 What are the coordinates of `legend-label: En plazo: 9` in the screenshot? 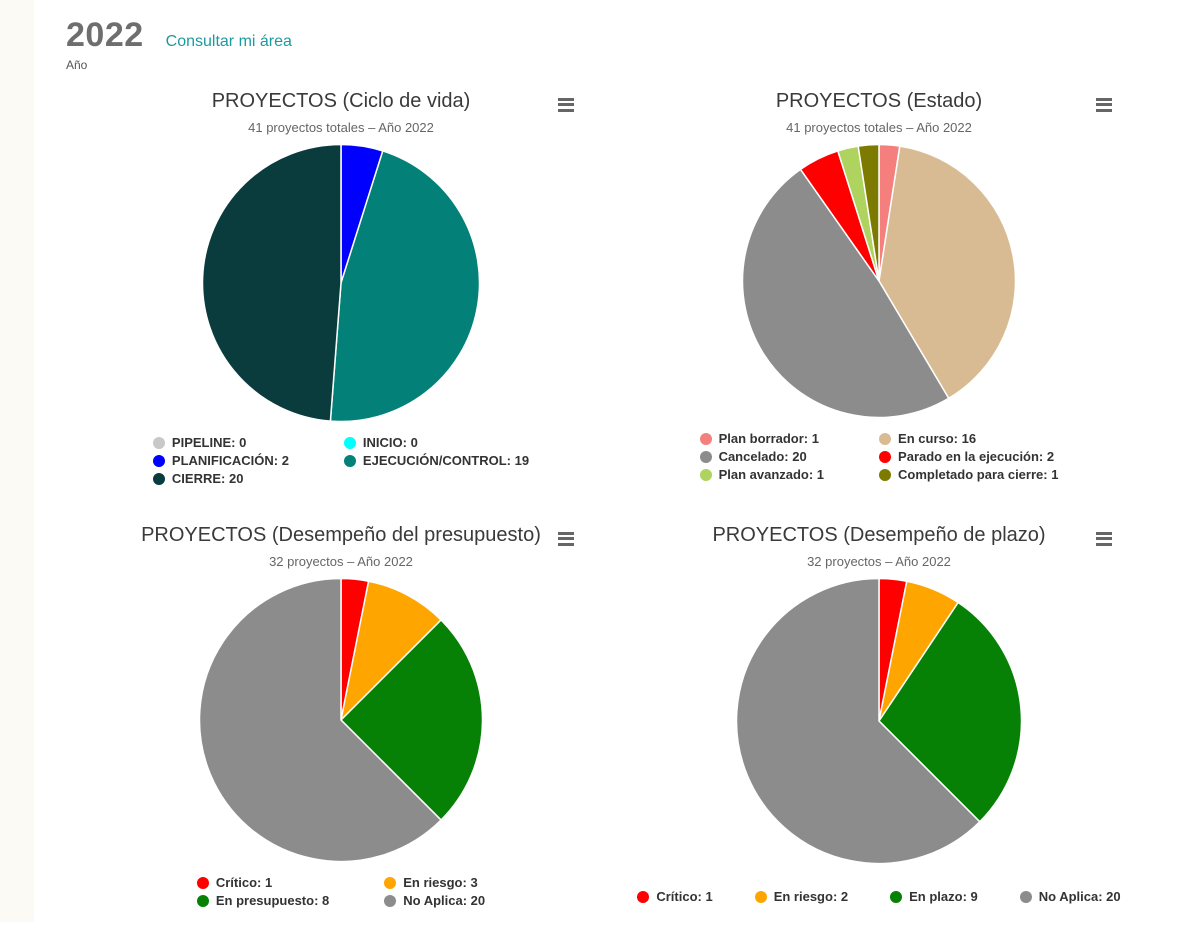 It's located at (943, 896).